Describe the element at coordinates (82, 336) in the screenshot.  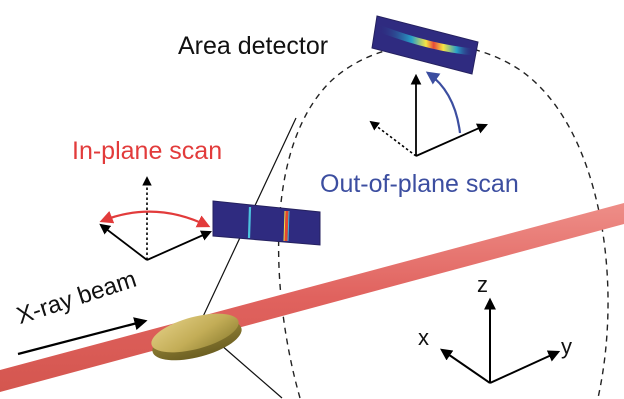
I see `beam-direction-arrow` at that location.